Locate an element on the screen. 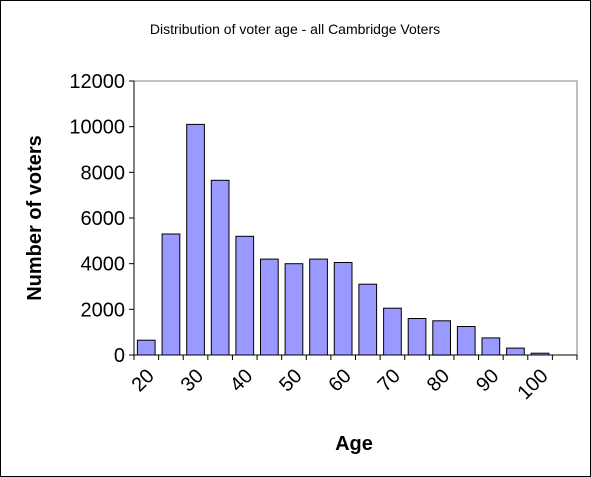  y-tick-label: 0 is located at coordinates (119, 356).